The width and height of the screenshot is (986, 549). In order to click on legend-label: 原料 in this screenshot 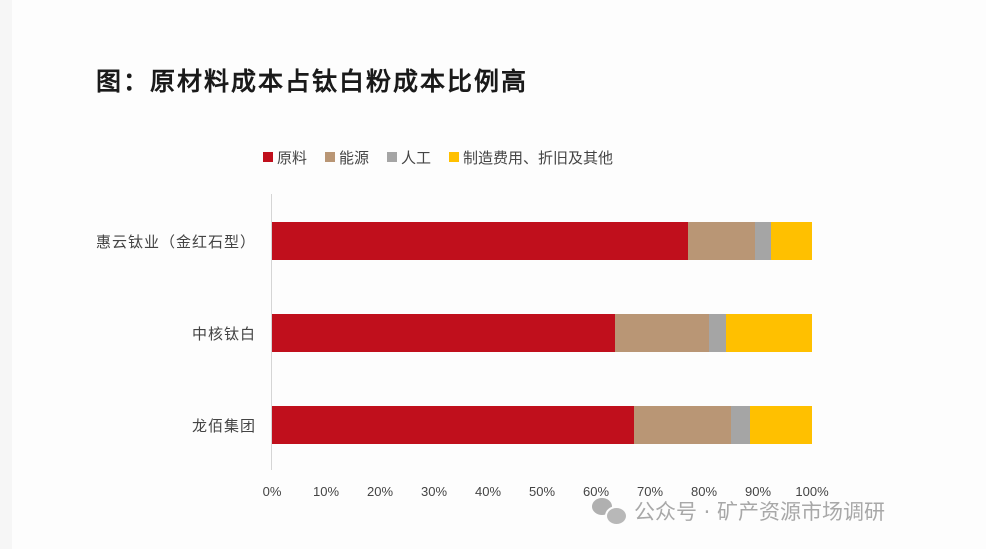, I will do `click(292, 157)`.